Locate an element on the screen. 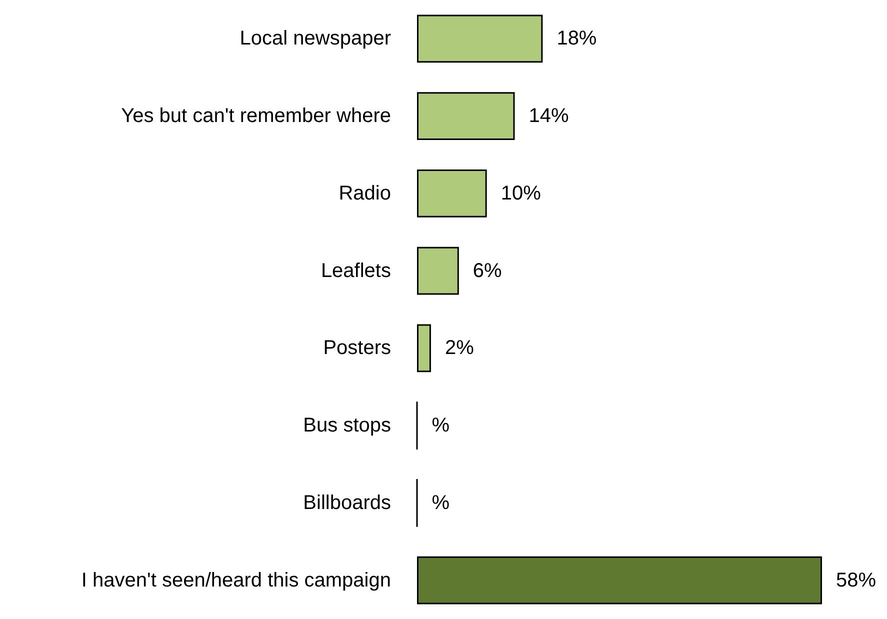 Image resolution: width=887 pixels, height=619 pixels. y-tick-label: Radio is located at coordinates (364, 193).